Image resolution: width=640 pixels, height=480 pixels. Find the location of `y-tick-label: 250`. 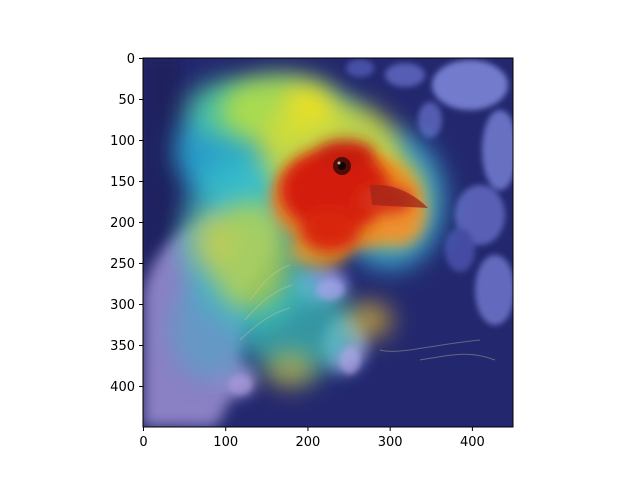

y-tick-label: 250 is located at coordinates (122, 264).